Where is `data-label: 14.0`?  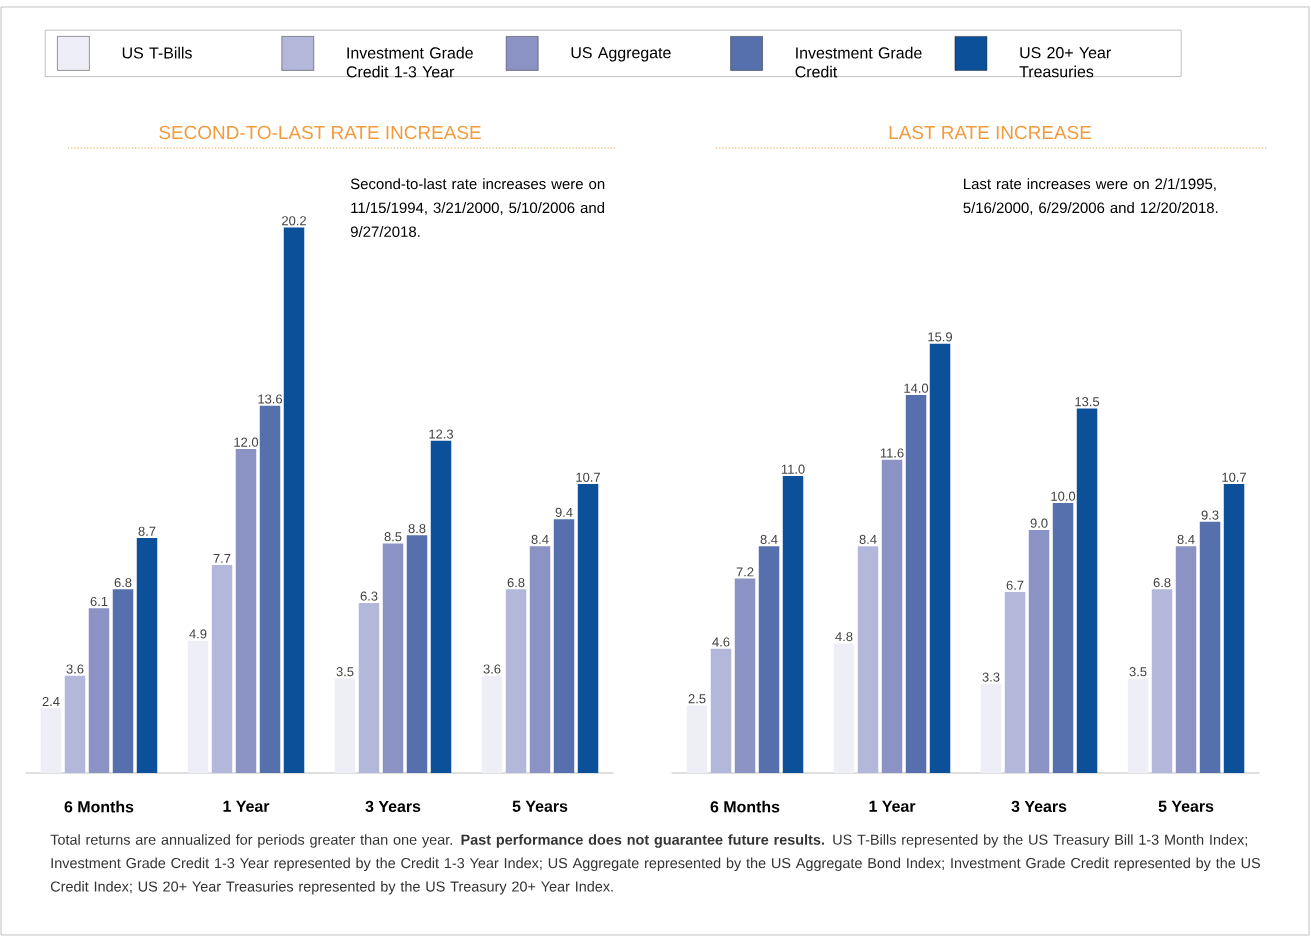
data-label: 14.0 is located at coordinates (916, 388).